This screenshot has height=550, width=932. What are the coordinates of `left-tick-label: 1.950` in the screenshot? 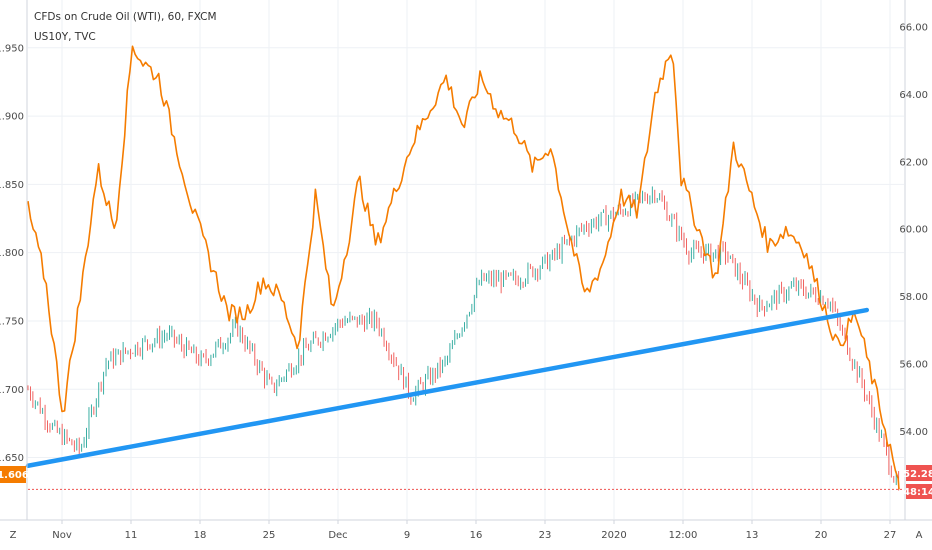 It's located at (12, 48).